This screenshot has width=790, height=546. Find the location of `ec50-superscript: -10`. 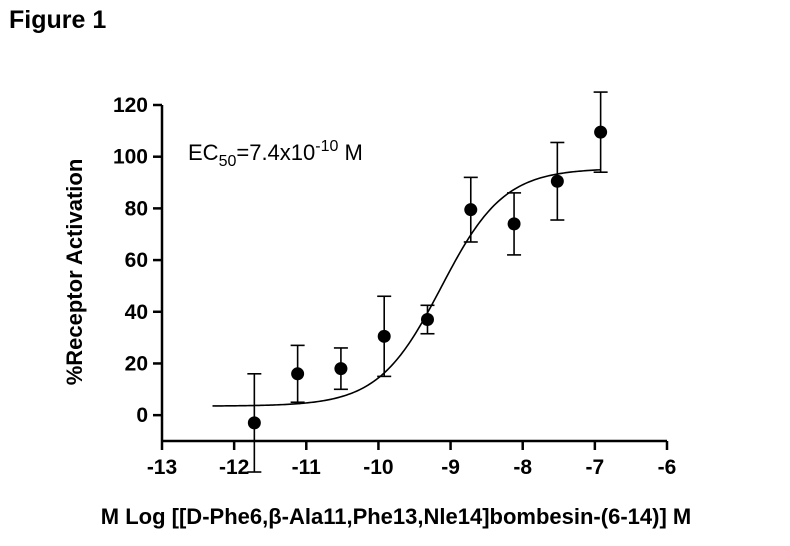

ec50-superscript: -10 is located at coordinates (326, 146).